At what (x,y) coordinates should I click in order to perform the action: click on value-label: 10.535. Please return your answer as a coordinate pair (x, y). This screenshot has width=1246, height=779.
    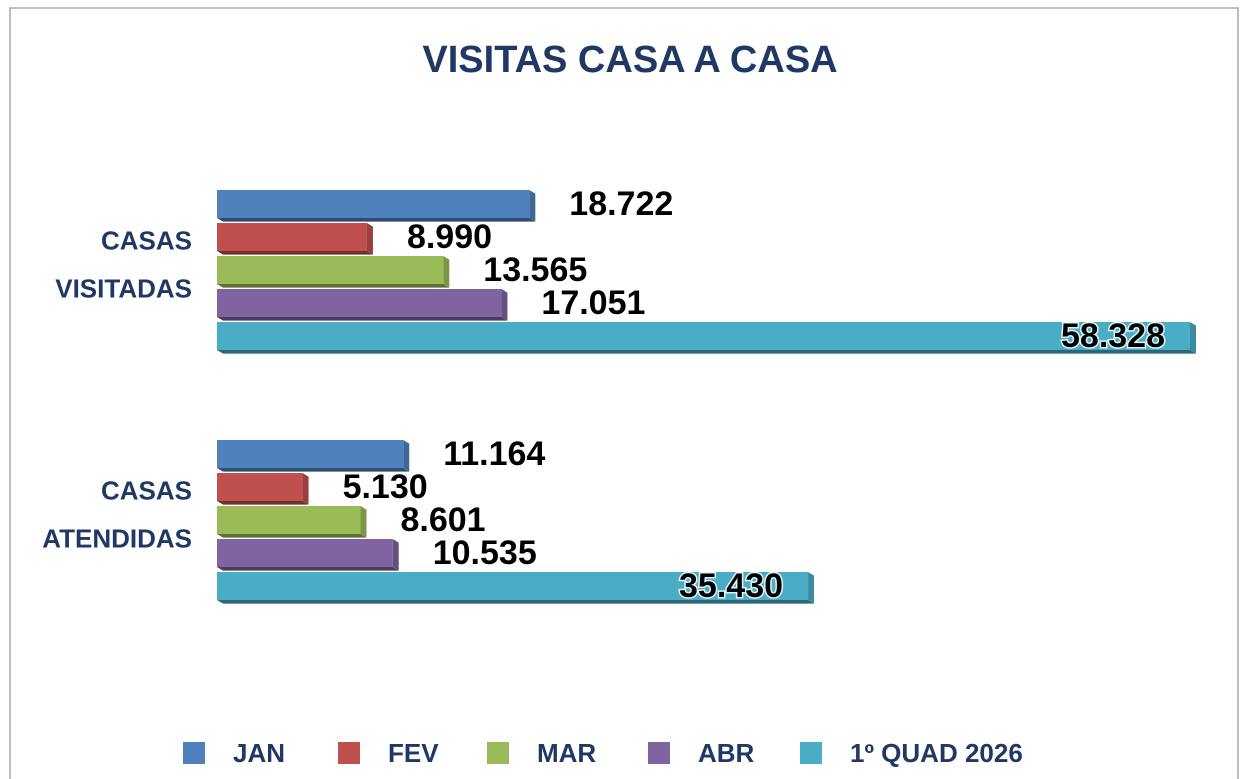
    Looking at the image, I should click on (485, 553).